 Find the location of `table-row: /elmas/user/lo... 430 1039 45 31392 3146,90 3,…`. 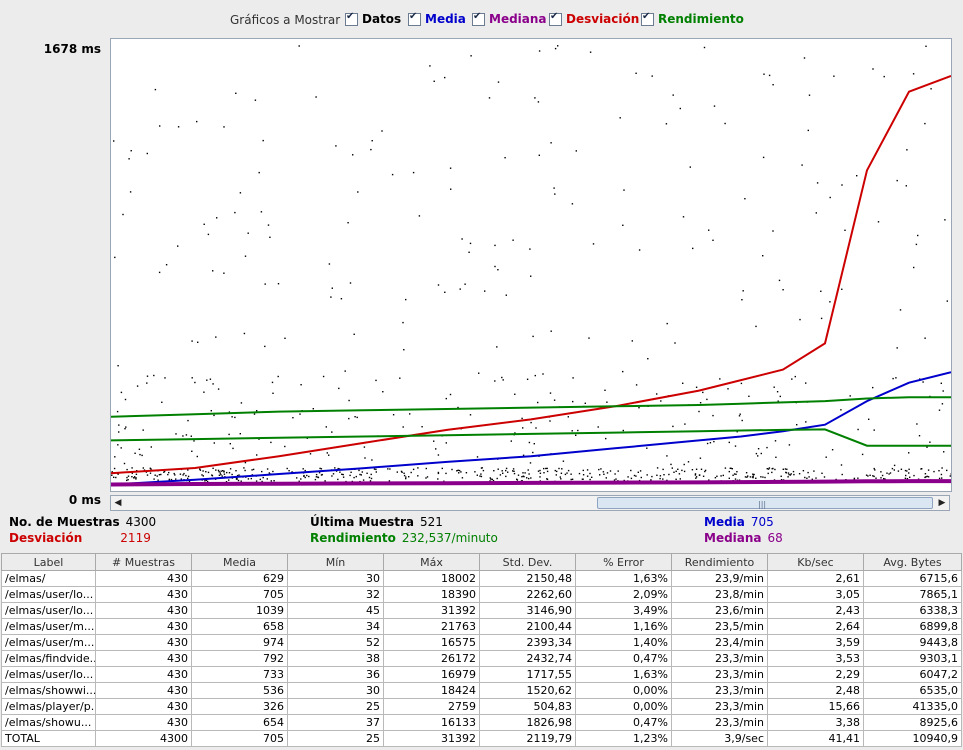

table-row: /elmas/user/lo... 430 1039 45 31392 3146,90 3,… is located at coordinates (481, 610).